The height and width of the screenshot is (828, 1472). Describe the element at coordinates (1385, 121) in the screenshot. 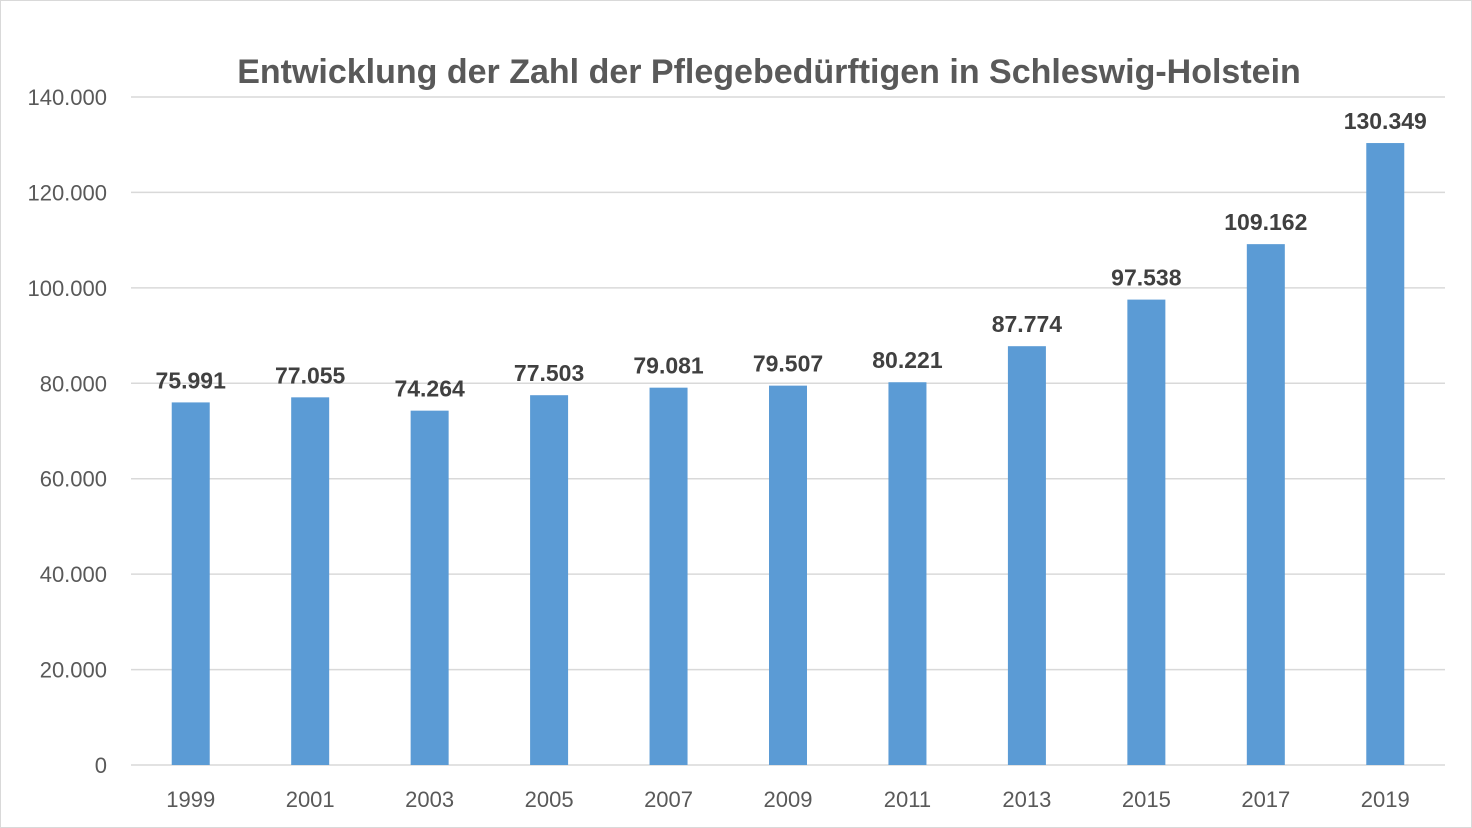

I see `data-label: 130.349` at that location.